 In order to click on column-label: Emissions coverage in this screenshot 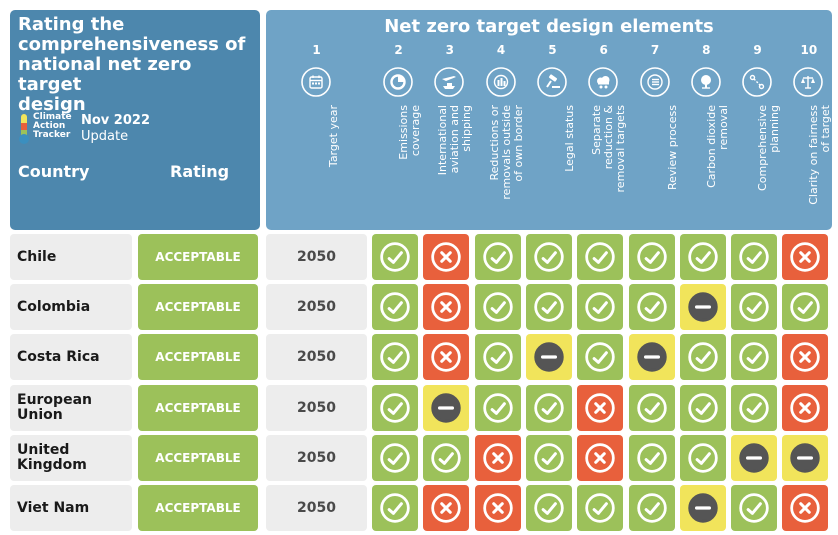, I will do `click(398, 161)`.